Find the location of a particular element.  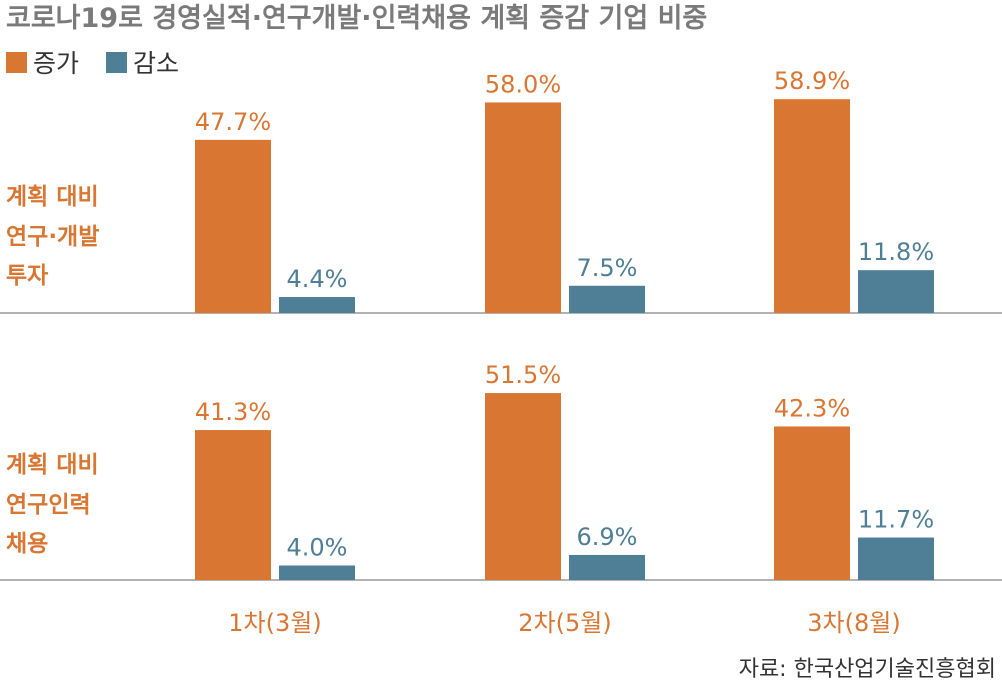

category-axis-labels: 1차(3월) 2차(5월) 3차(8월) is located at coordinates (564, 623).